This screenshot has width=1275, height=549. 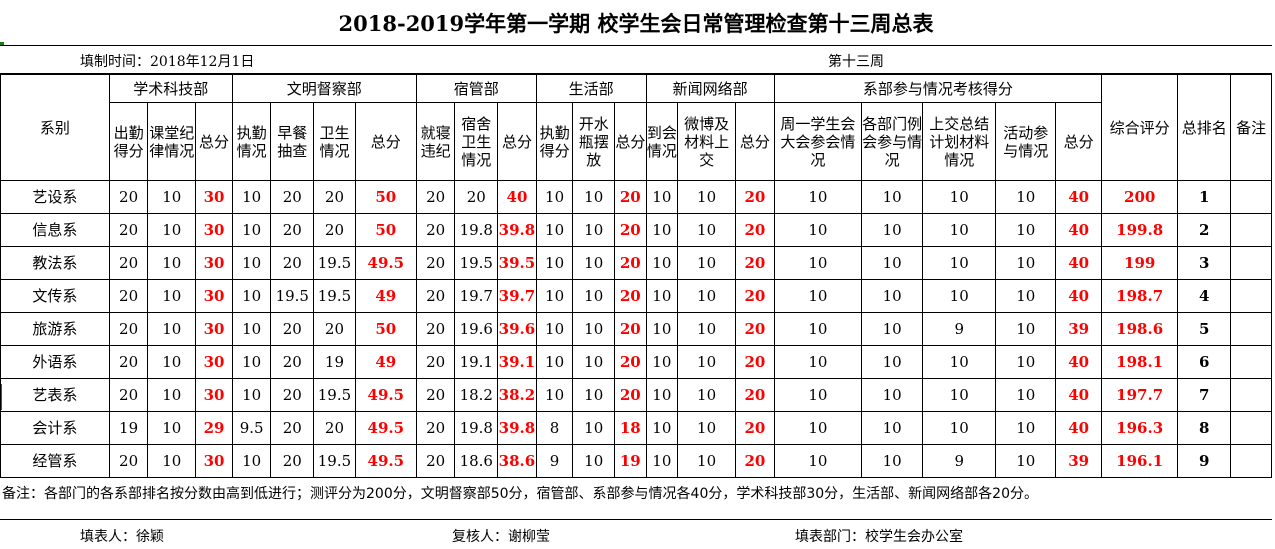 I want to click on score-cell: 49, so click(x=385, y=362).